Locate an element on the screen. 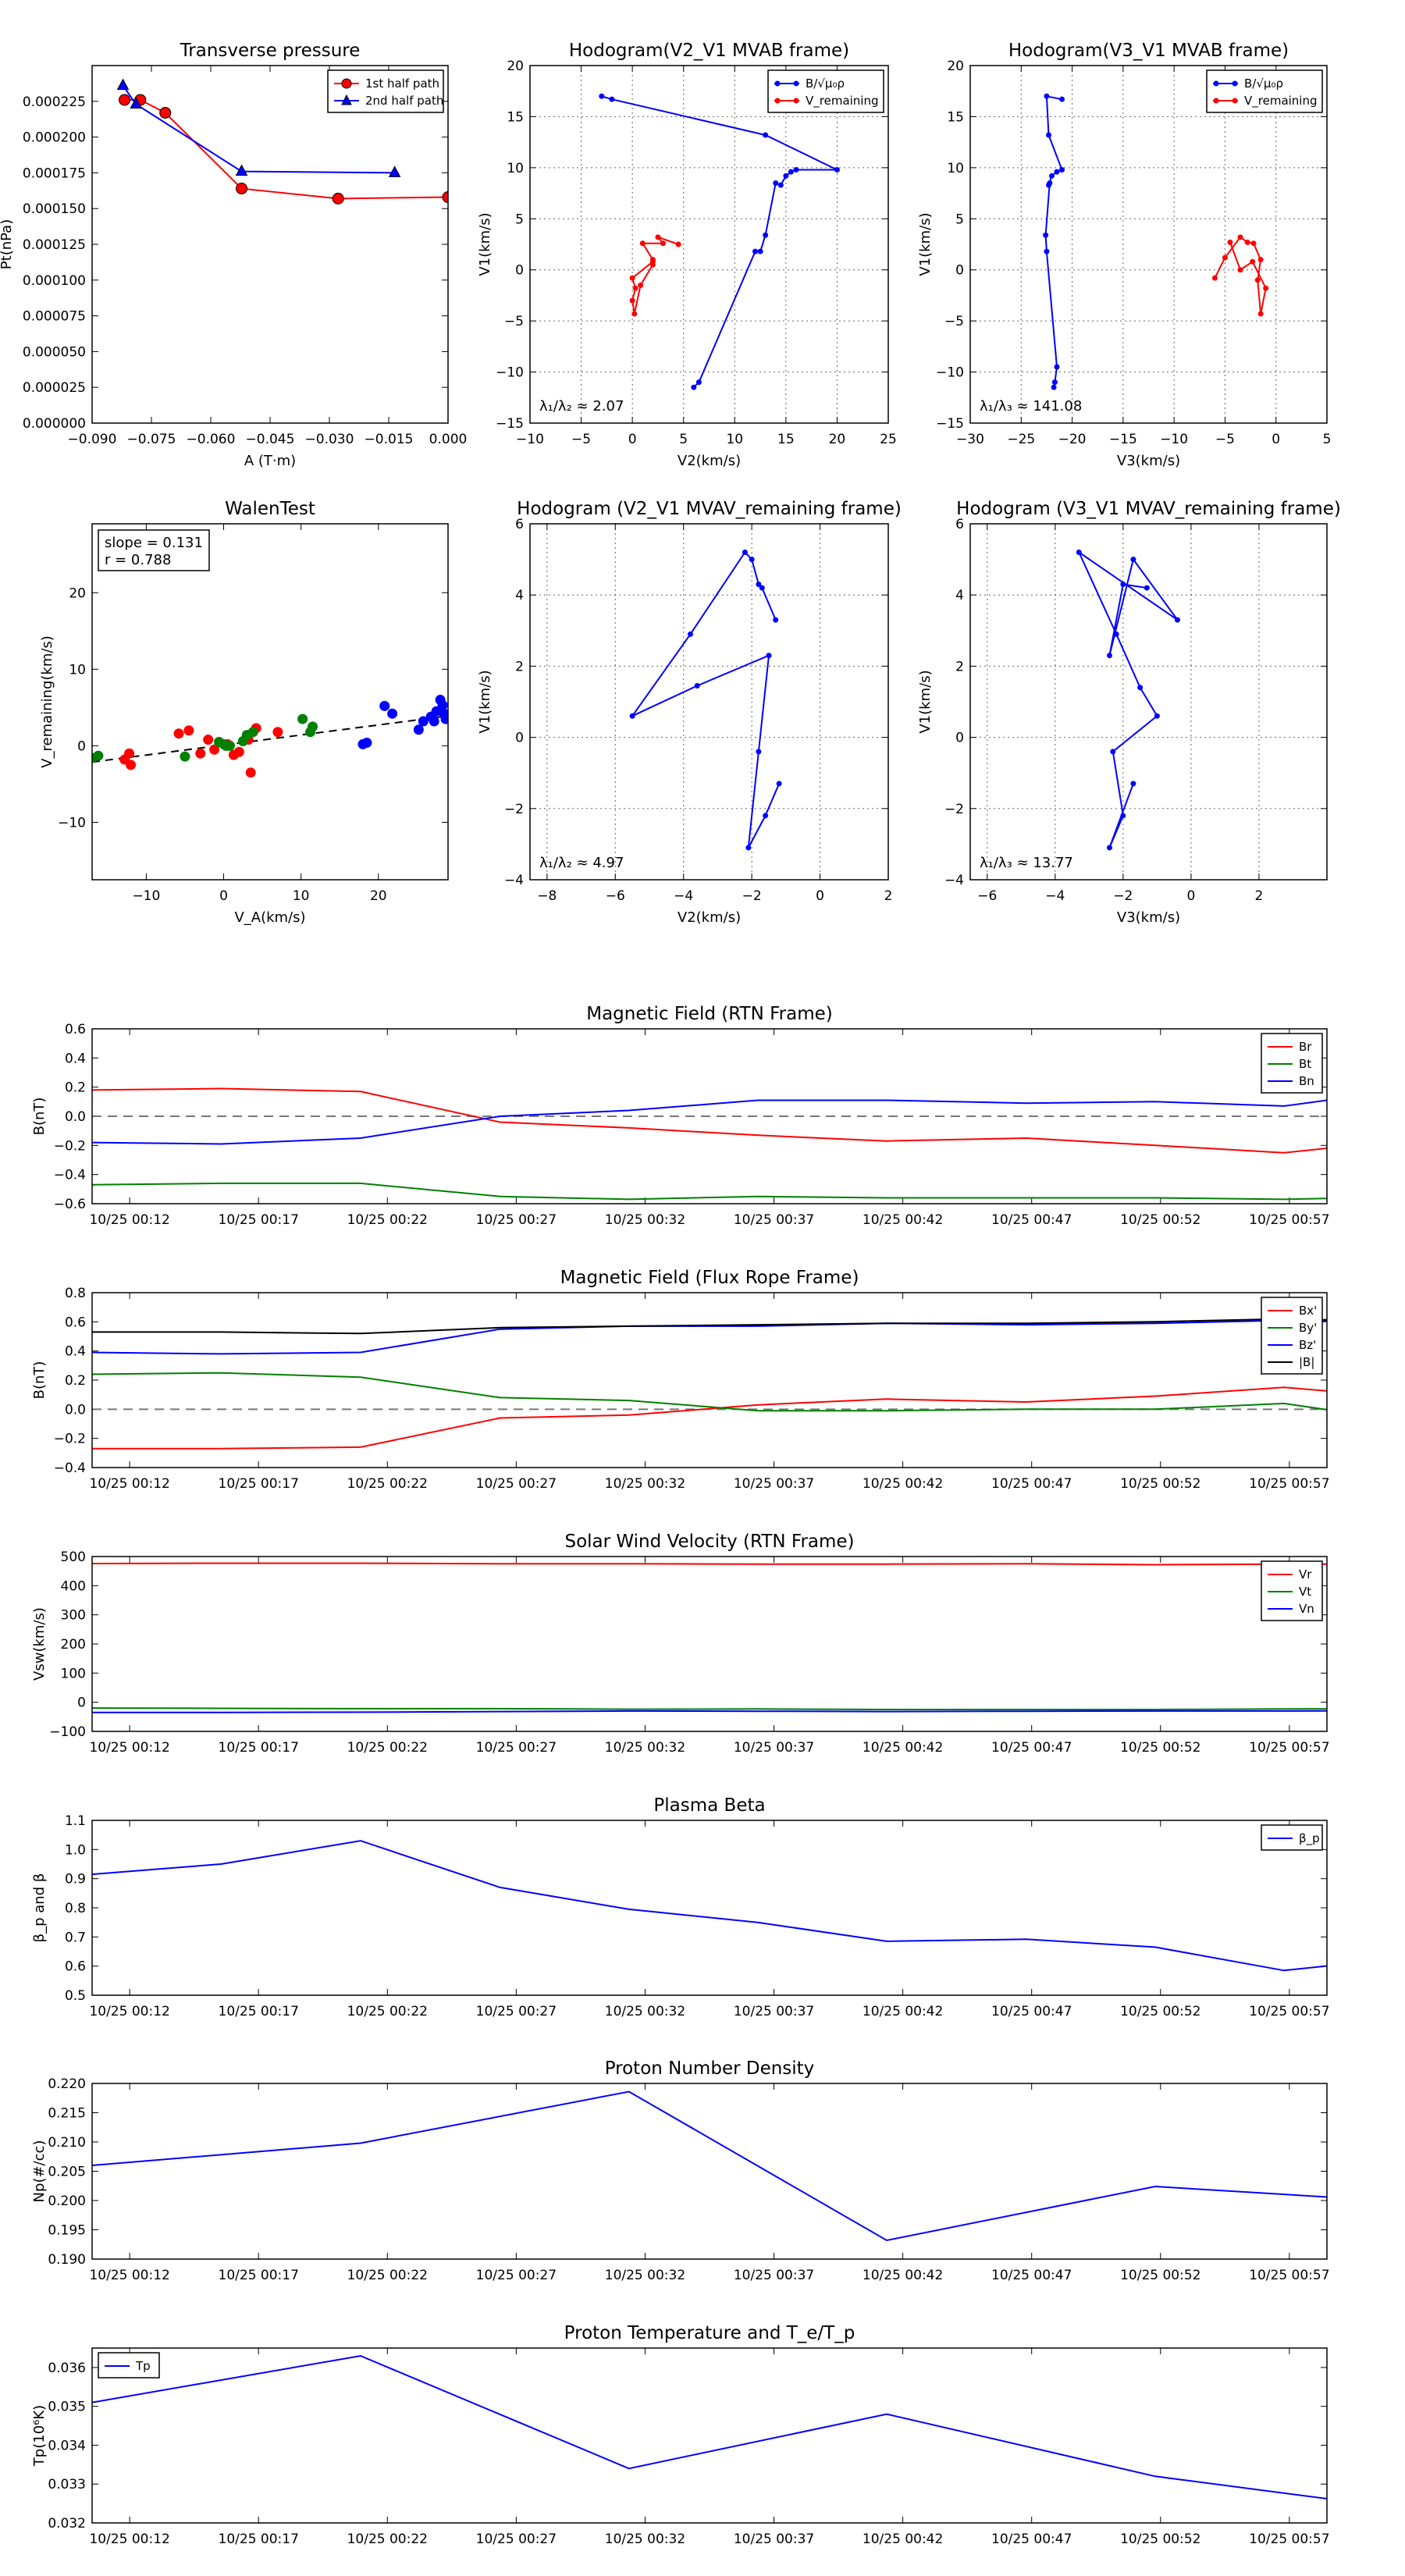 This screenshot has height=2576, width=1405. x-tick-label: 10/25 00:27 is located at coordinates (516, 1484).